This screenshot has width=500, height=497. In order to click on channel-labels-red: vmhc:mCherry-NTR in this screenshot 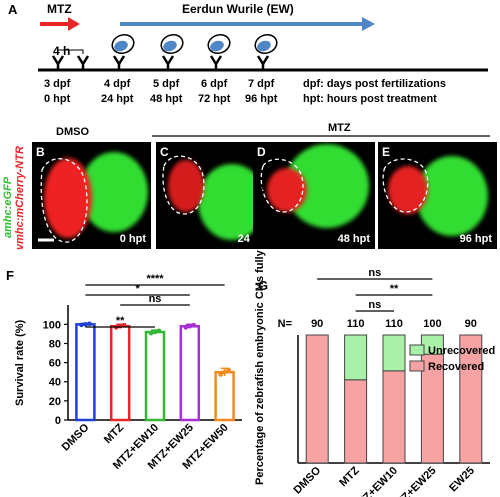, I will do `click(20, 198)`.